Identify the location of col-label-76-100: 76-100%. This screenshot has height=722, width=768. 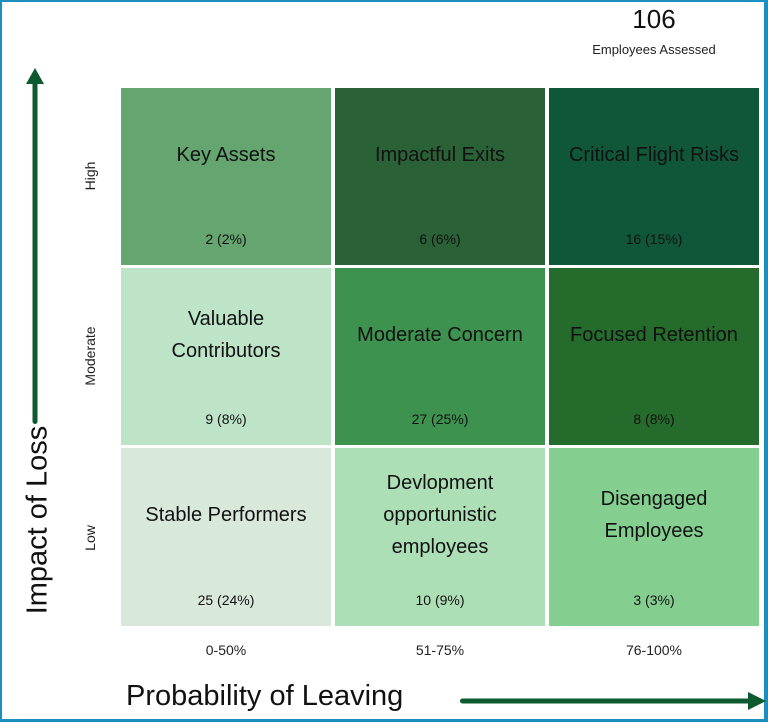
(654, 650).